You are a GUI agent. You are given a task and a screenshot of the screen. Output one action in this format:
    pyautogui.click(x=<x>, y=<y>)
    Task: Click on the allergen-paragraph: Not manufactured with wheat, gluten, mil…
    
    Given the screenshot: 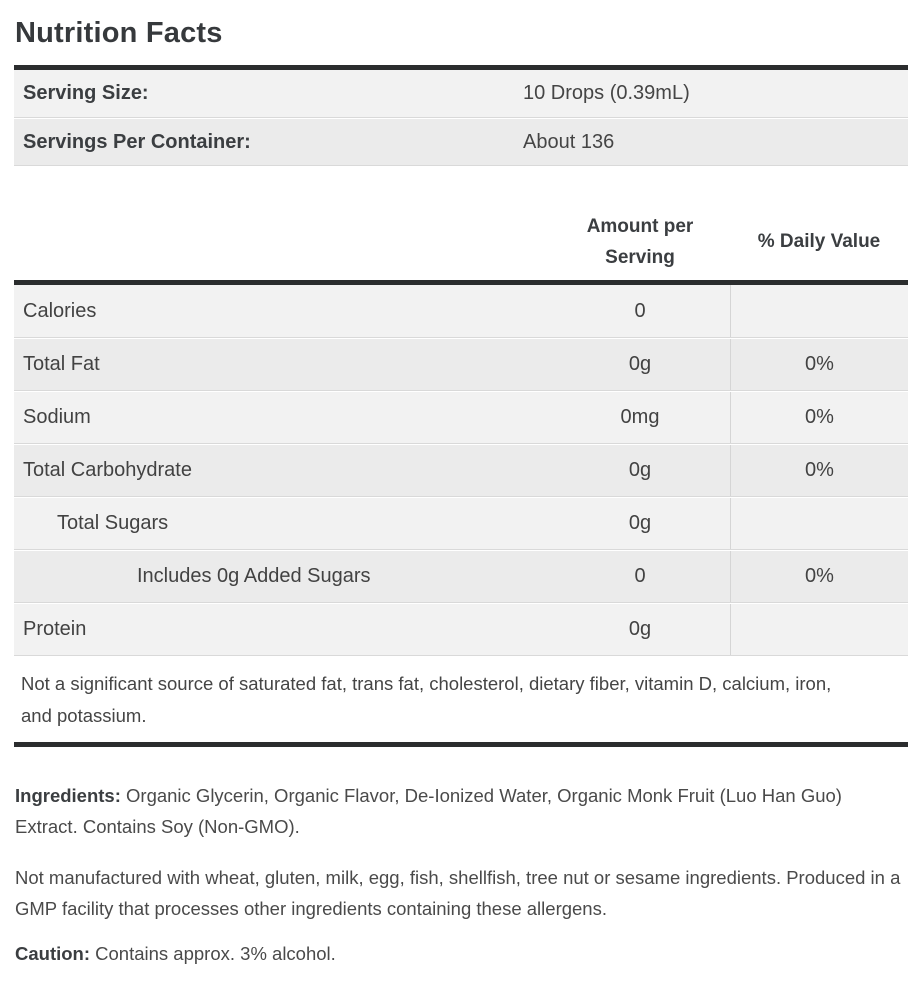 What is the action you would take?
    pyautogui.click(x=458, y=893)
    